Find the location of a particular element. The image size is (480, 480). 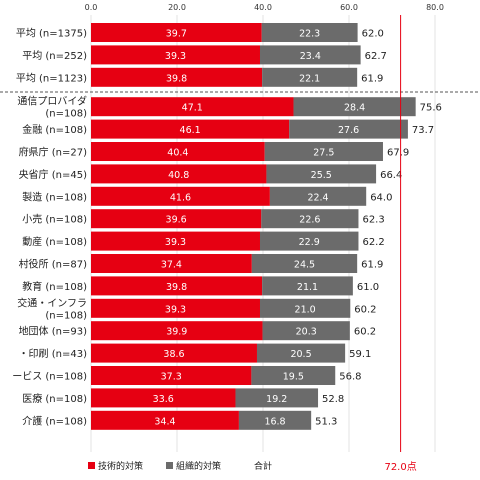

total-label: 56.8 is located at coordinates (350, 377).